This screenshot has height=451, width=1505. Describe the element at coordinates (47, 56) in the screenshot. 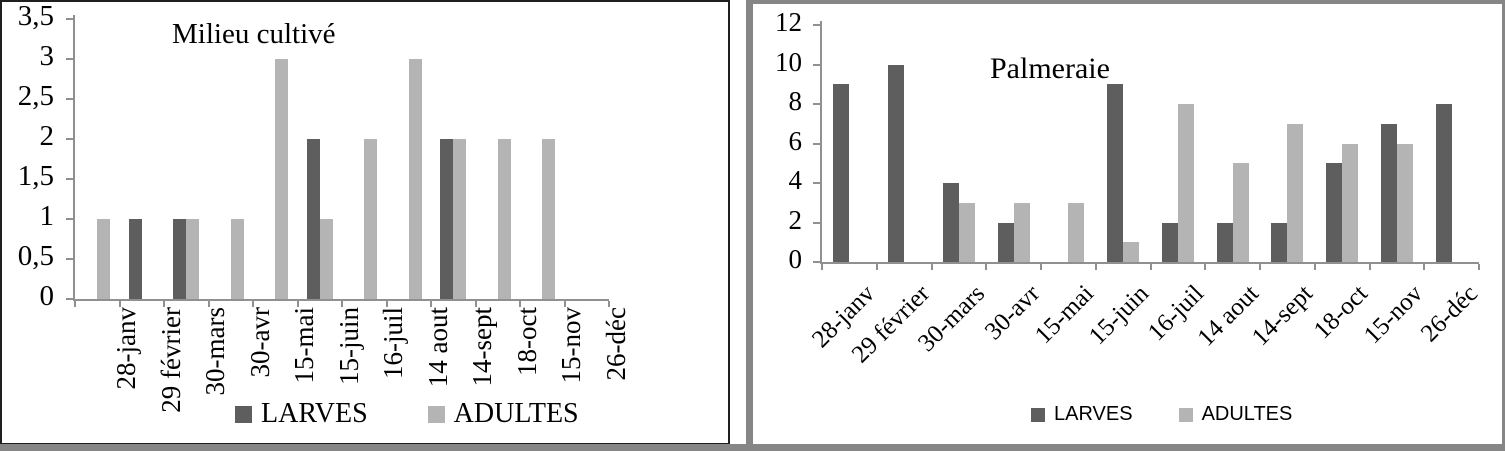

I see `y-tick-label: 3` at that location.